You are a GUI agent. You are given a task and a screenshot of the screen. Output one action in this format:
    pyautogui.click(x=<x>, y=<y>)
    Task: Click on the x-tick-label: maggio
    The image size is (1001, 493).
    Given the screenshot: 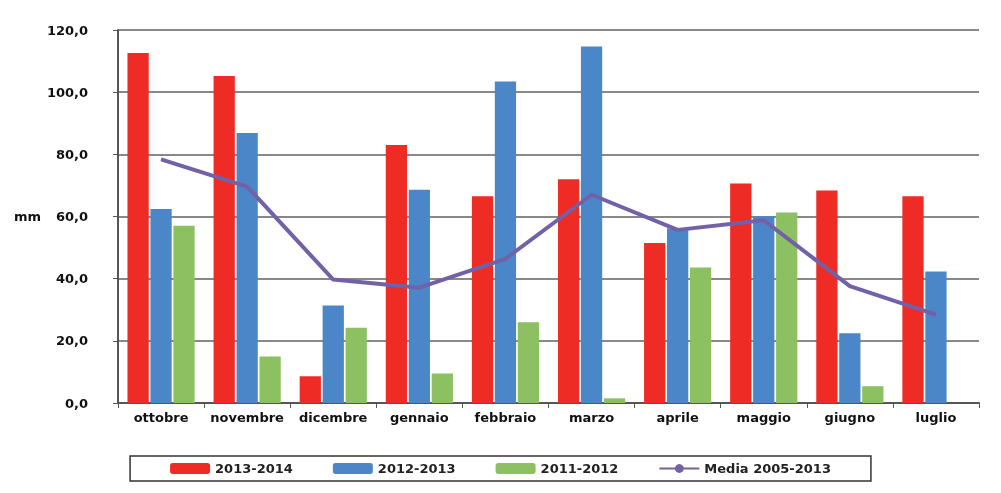 What is the action you would take?
    pyautogui.click(x=763, y=417)
    